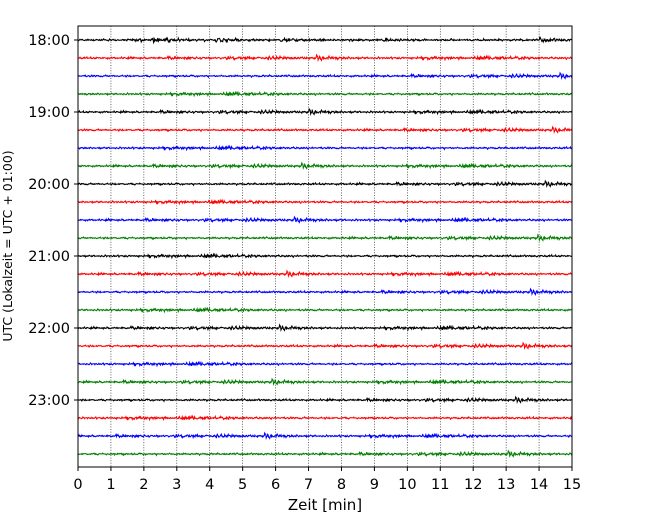  What do you see at coordinates (325, 256) in the screenshot?
I see `trace-21:00` at bounding box center [325, 256].